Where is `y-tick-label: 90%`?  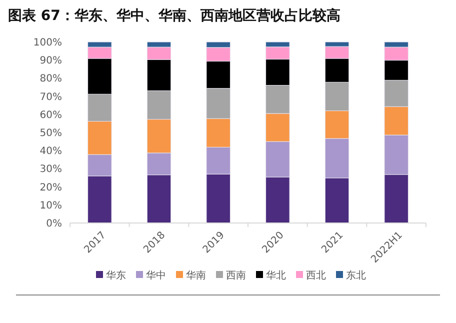
y-tick-label: 90% is located at coordinates (51, 61).